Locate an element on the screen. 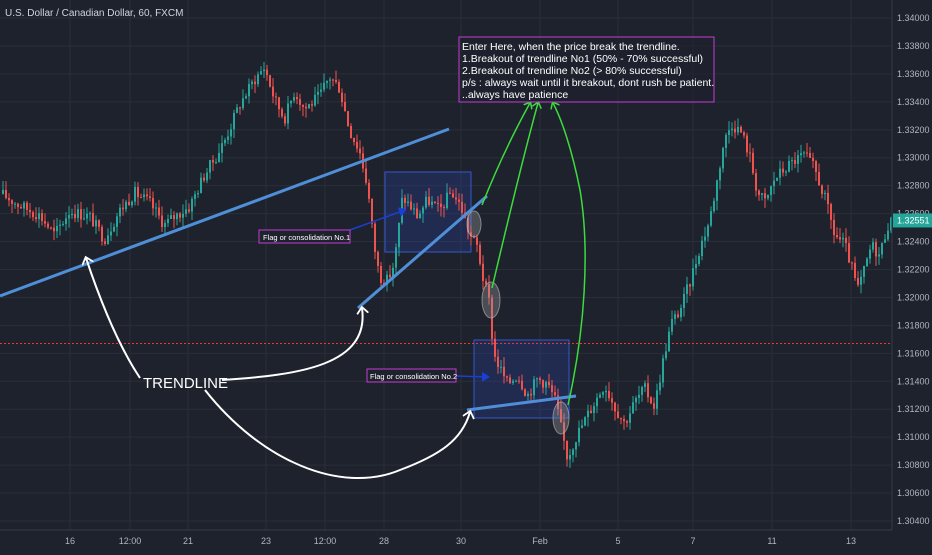 This screenshot has width=932, height=555. time-tick-label: 12:00 is located at coordinates (130, 541).